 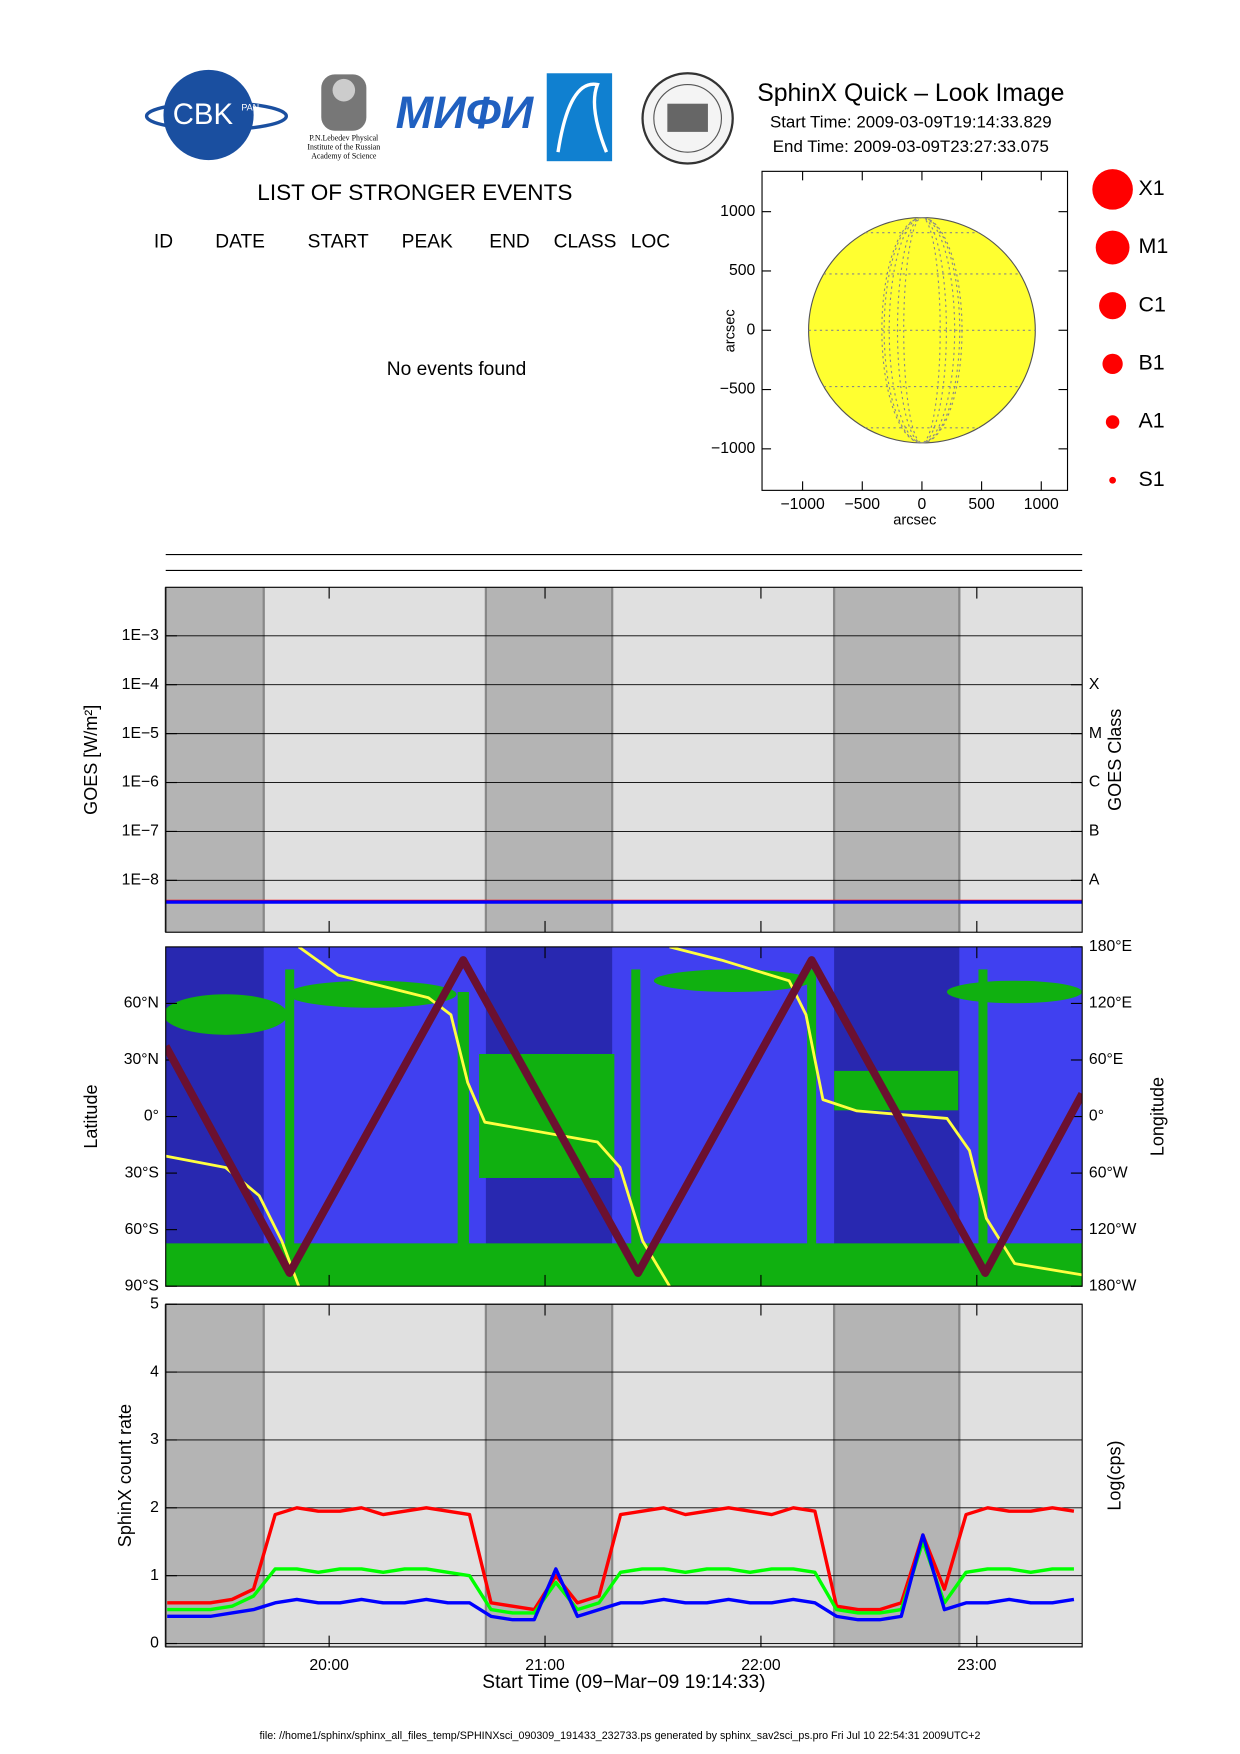 What do you see at coordinates (545, 1665) in the screenshot?
I see `x-tick-label: 21:00` at bounding box center [545, 1665].